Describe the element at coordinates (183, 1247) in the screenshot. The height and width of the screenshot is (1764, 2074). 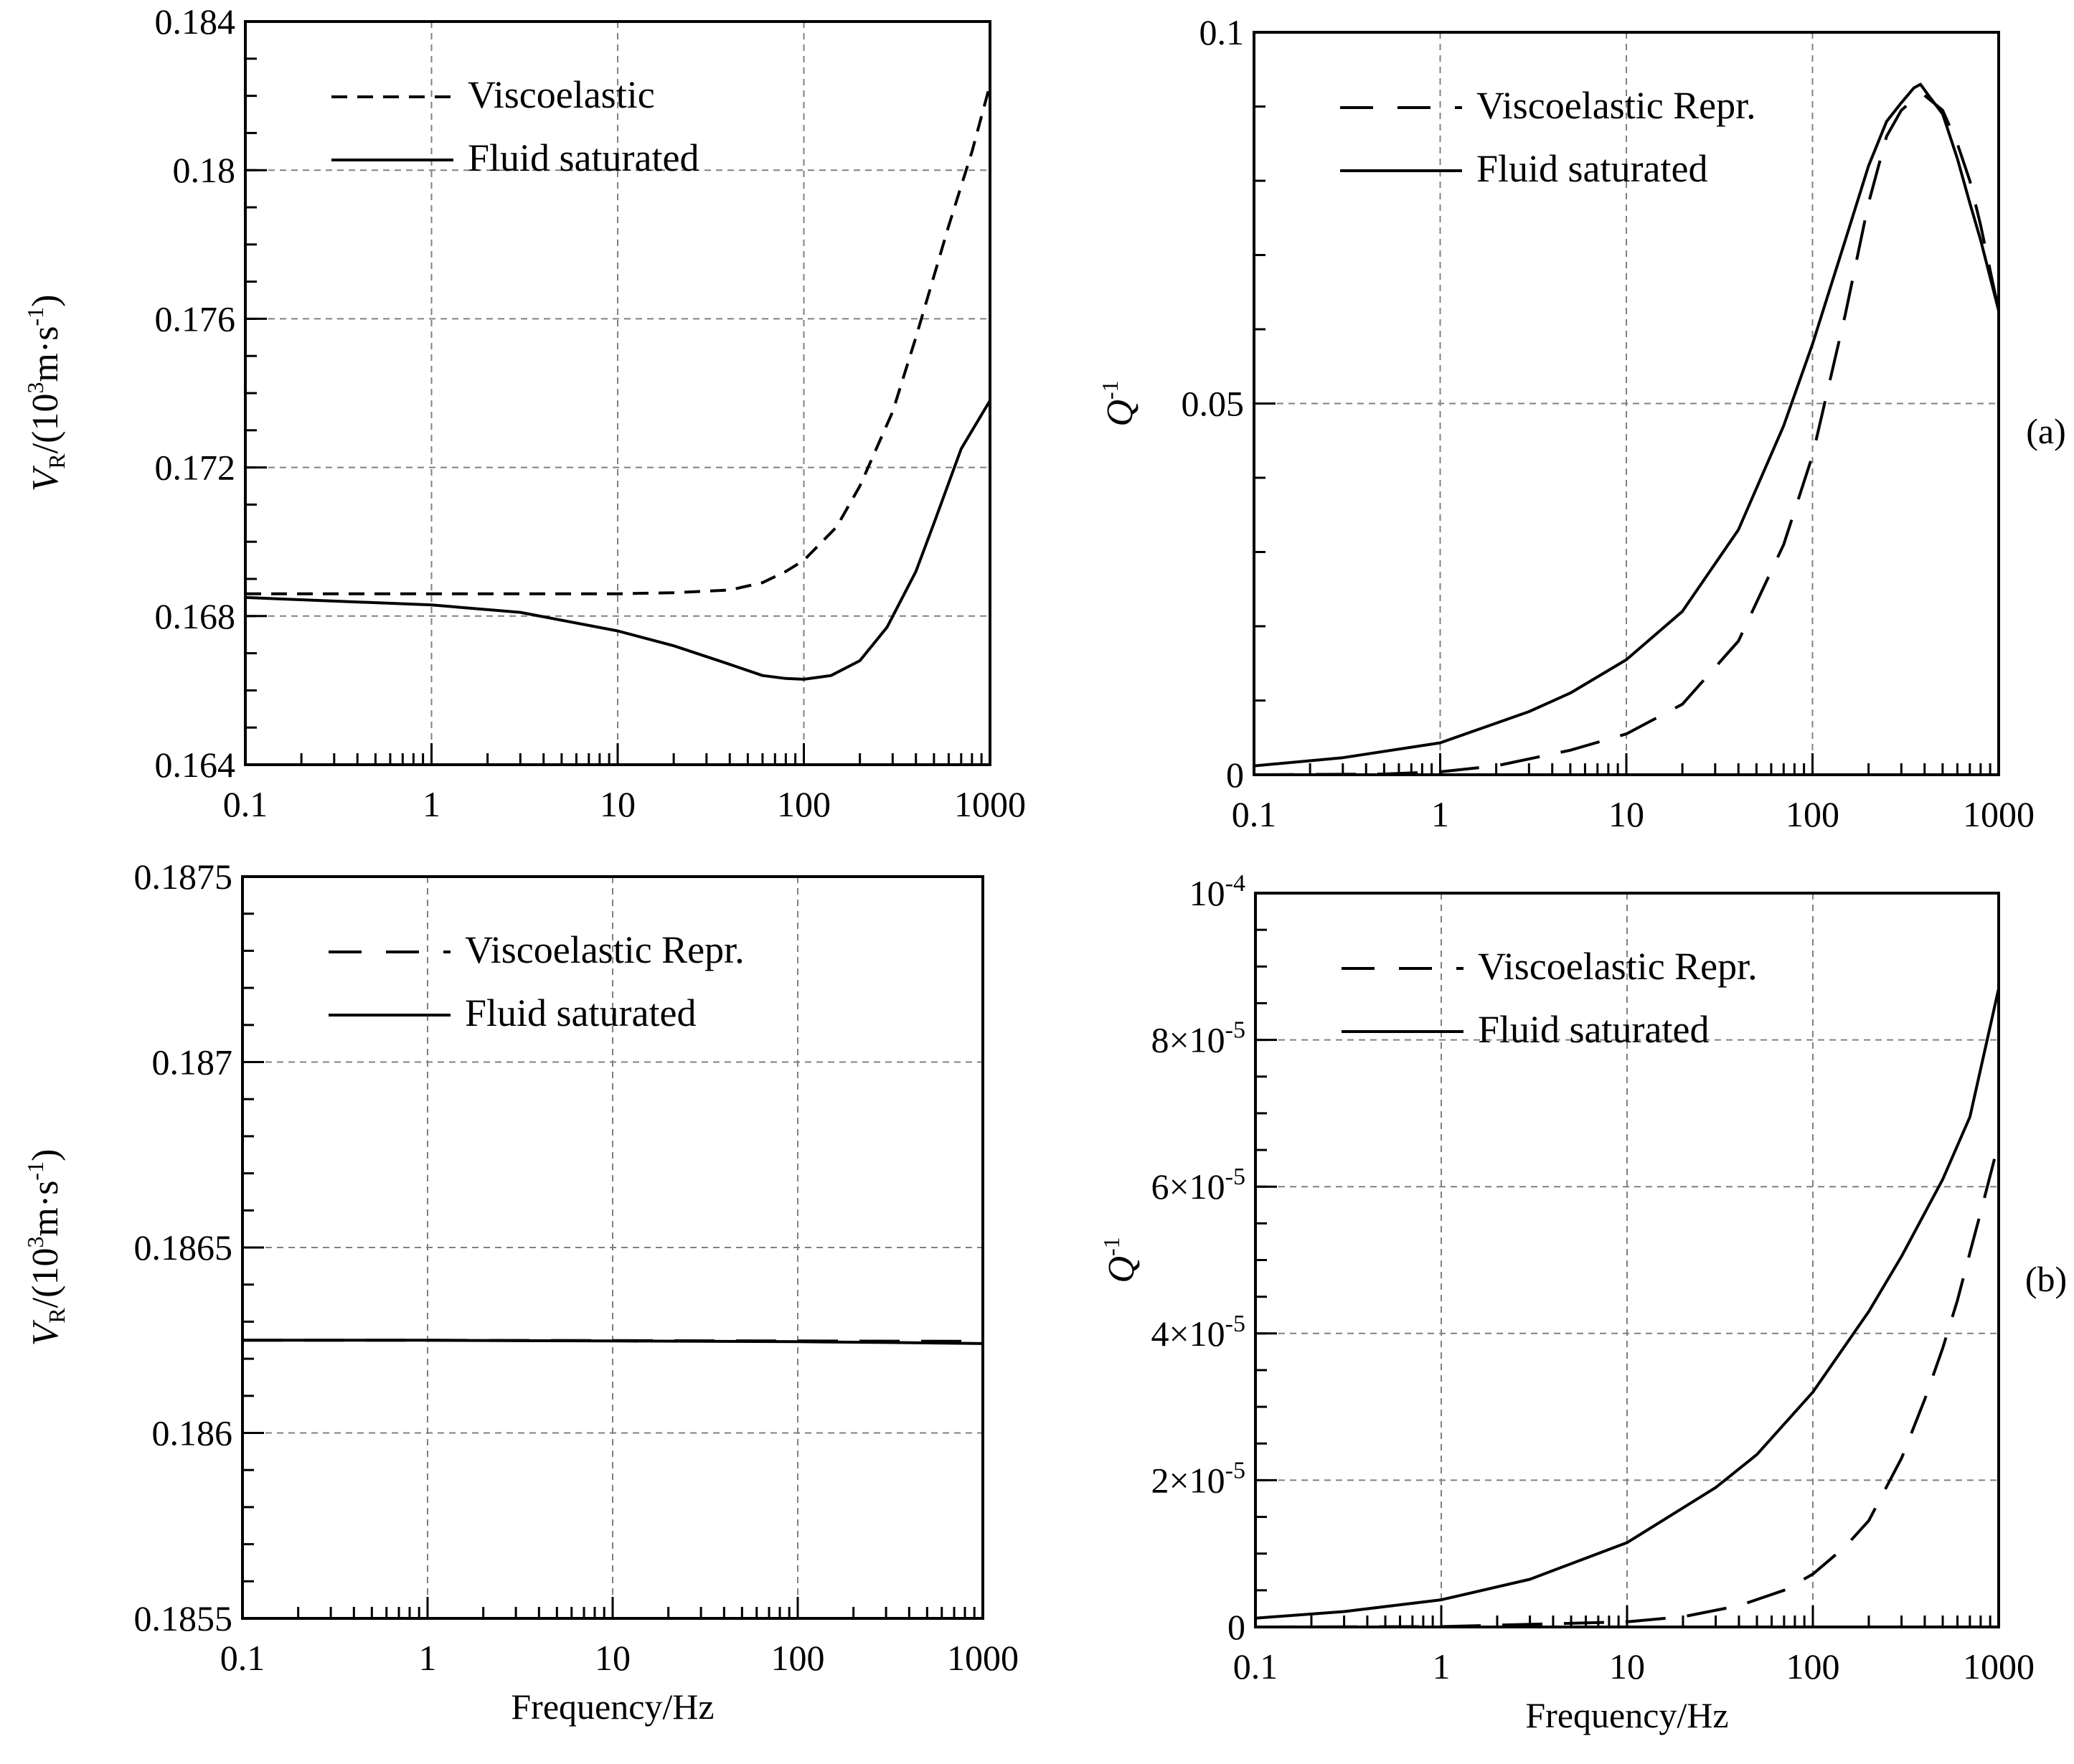
I see `y-tick-label: 0.1865` at that location.